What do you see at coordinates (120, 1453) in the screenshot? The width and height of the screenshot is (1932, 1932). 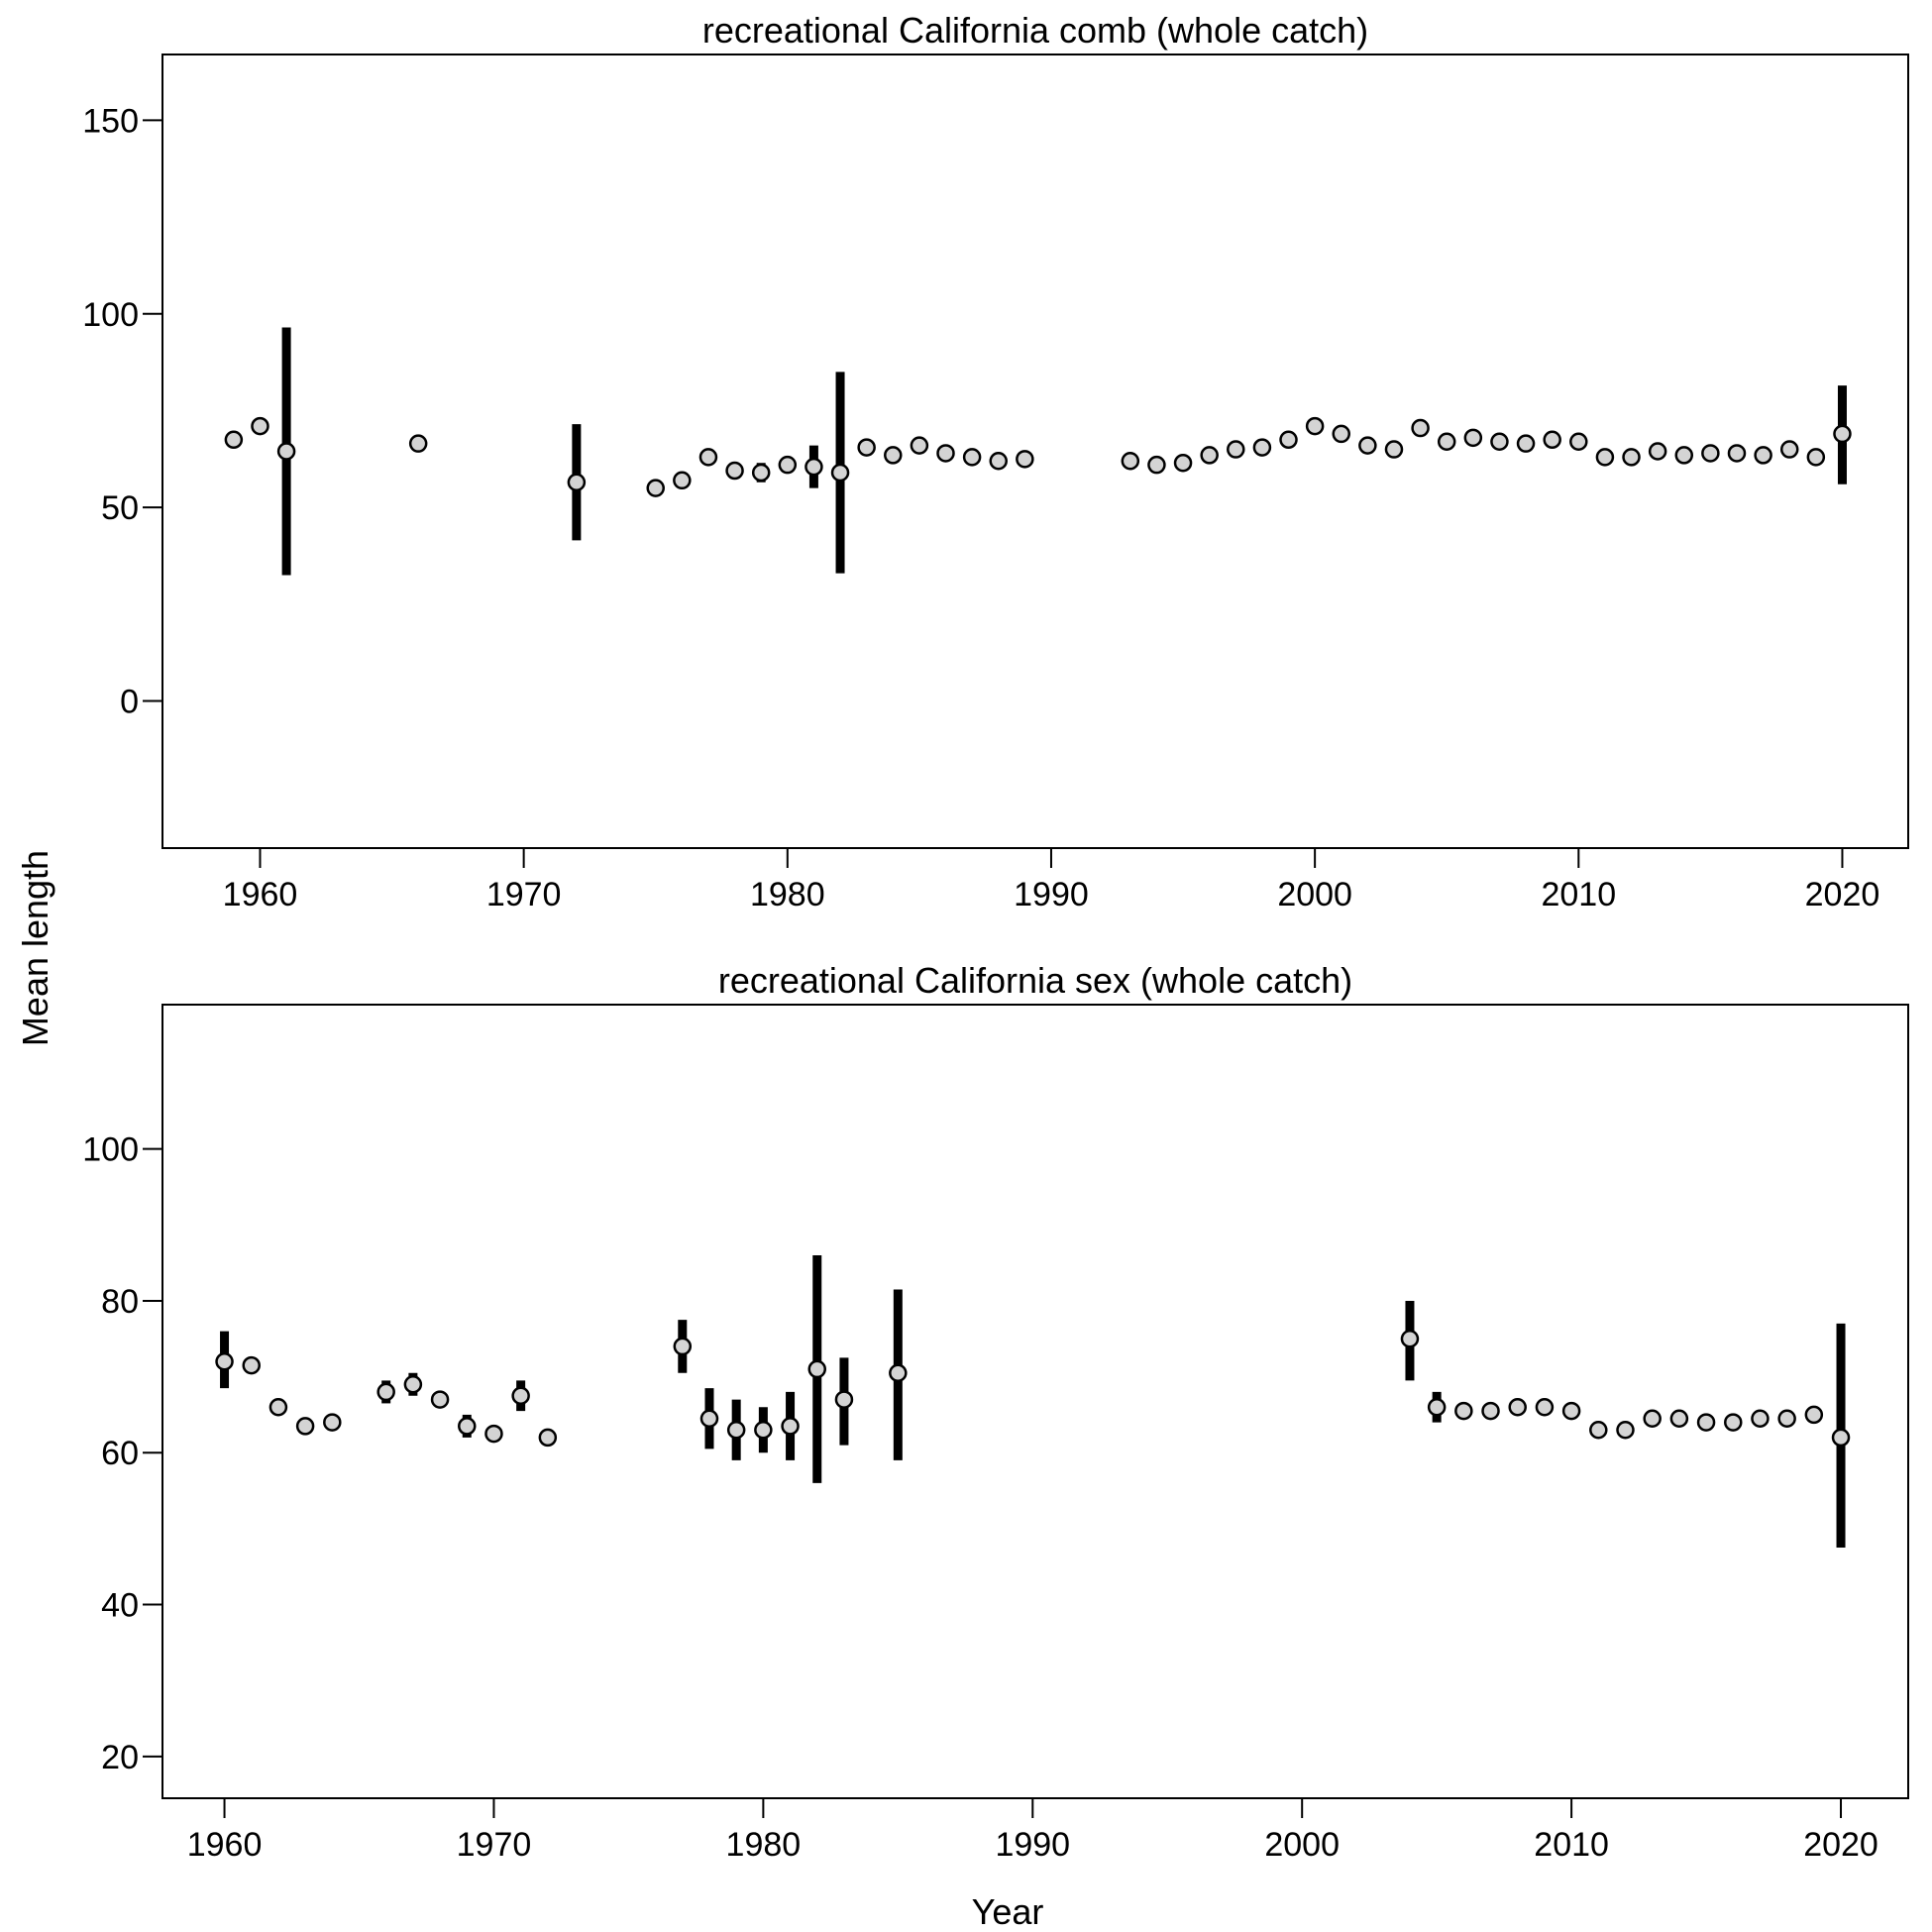 I see `y-tick-label: 60` at bounding box center [120, 1453].